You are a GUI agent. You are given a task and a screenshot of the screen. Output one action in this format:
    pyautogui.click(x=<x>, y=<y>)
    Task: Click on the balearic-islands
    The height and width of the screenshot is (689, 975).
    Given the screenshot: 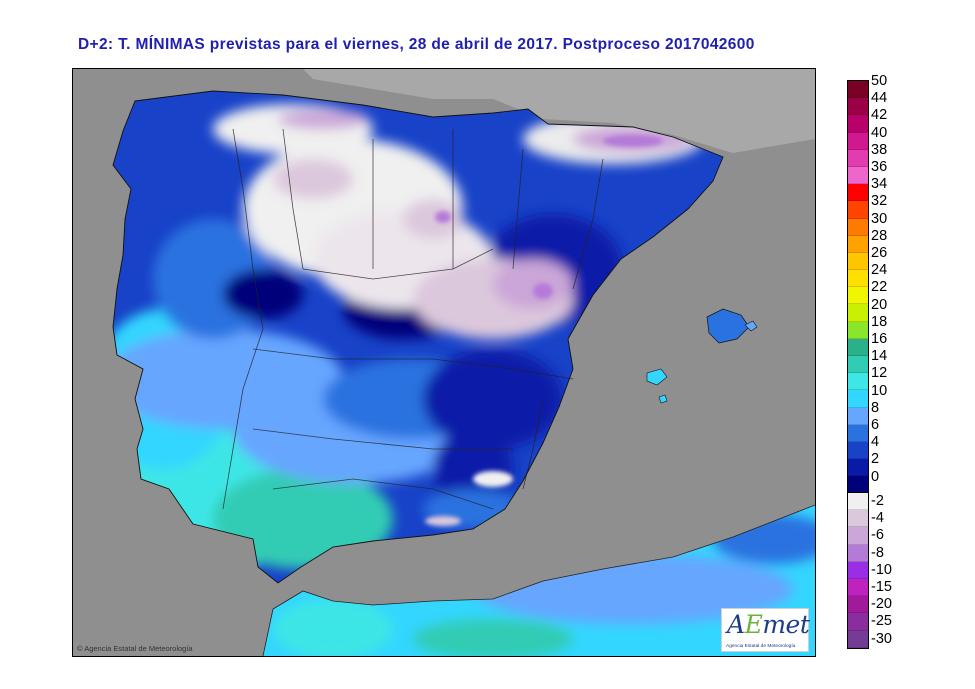 What is the action you would take?
    pyautogui.click(x=702, y=356)
    